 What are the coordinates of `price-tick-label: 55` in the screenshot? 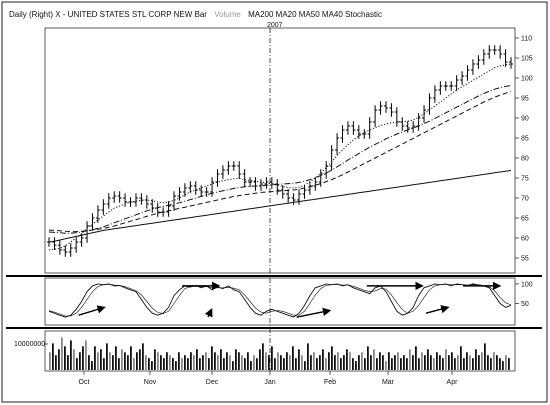 It's located at (525, 259).